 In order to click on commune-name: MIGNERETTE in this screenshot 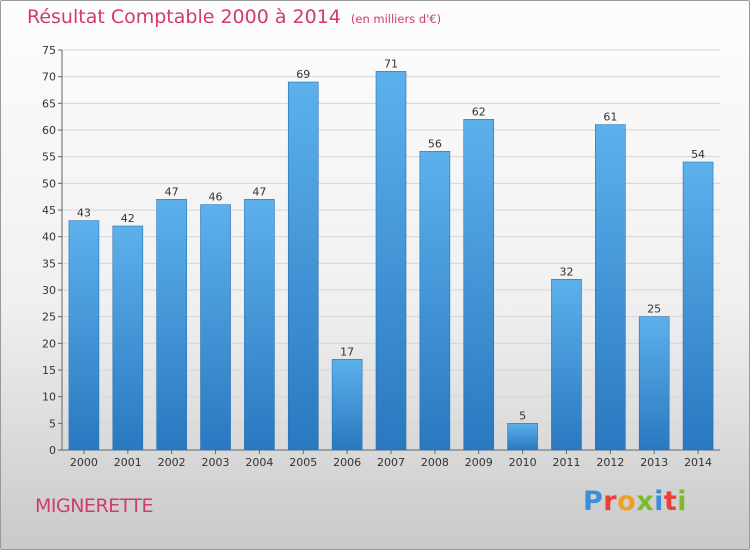, I will do `click(94, 506)`.